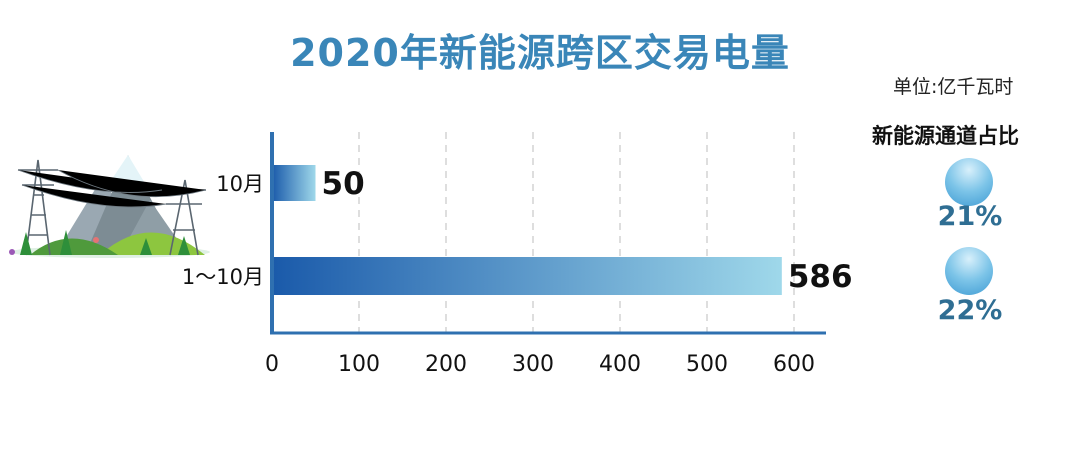 This screenshot has height=475, width=1080. I want to click on bar-value-label-1: 586, so click(820, 277).